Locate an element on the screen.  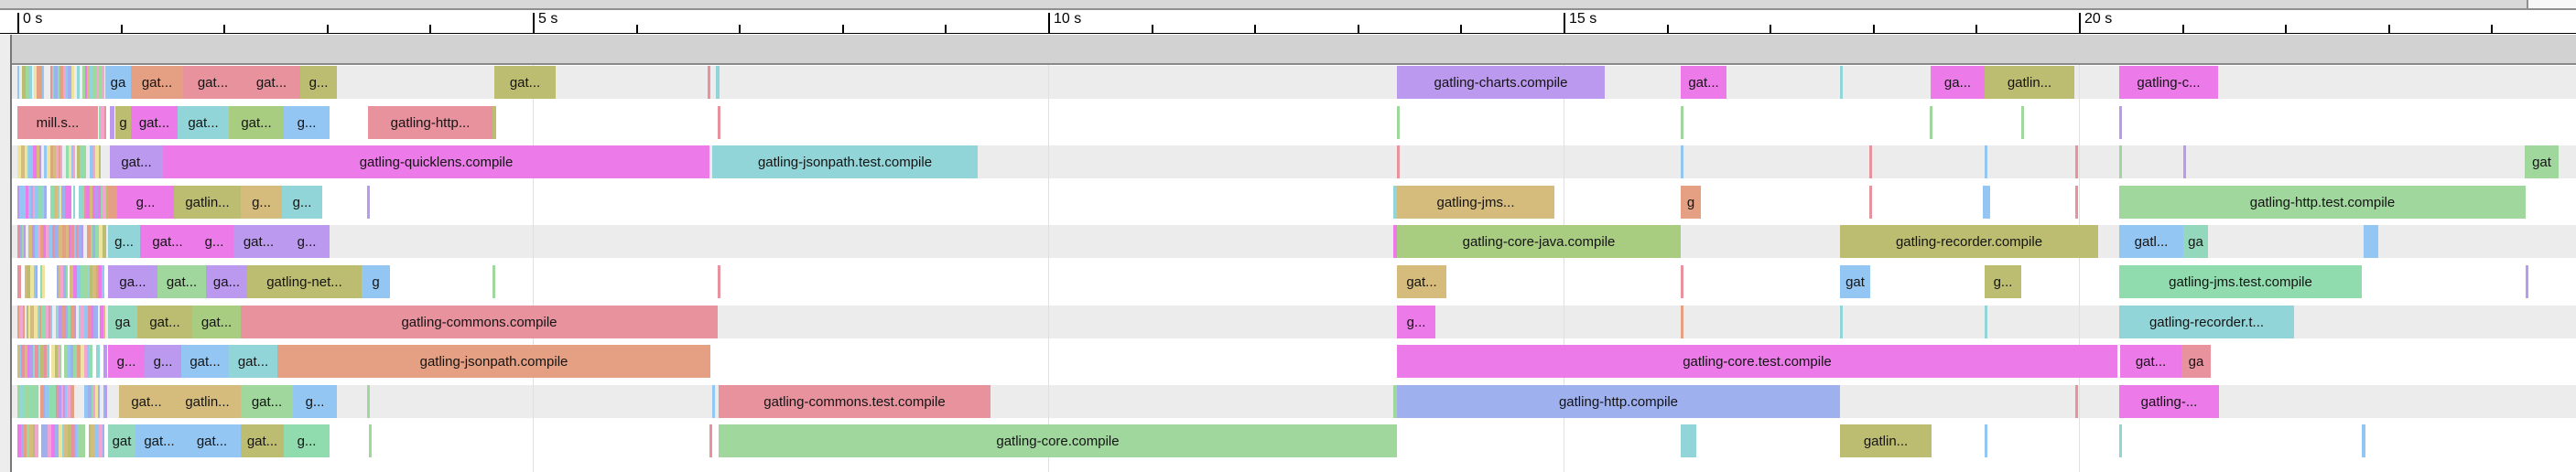
task-segment: gat is located at coordinates (1855, 281).